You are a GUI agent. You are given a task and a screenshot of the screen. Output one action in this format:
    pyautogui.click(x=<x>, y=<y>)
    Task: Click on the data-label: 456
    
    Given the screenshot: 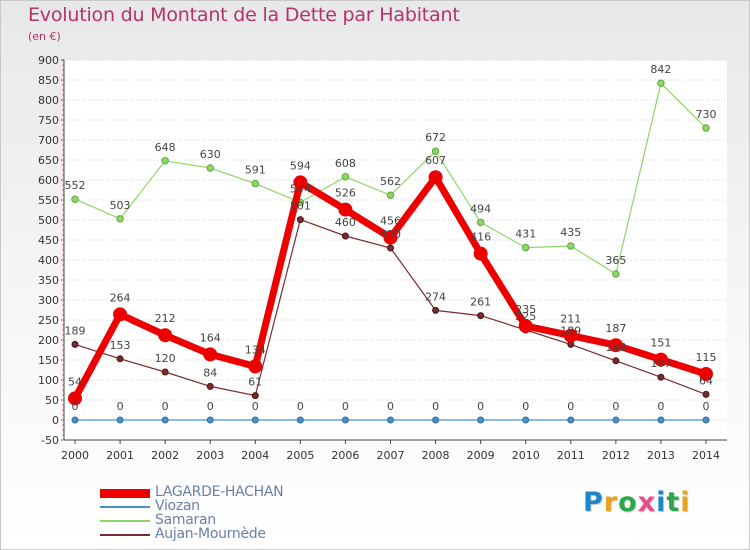 What is the action you would take?
    pyautogui.click(x=390, y=221)
    